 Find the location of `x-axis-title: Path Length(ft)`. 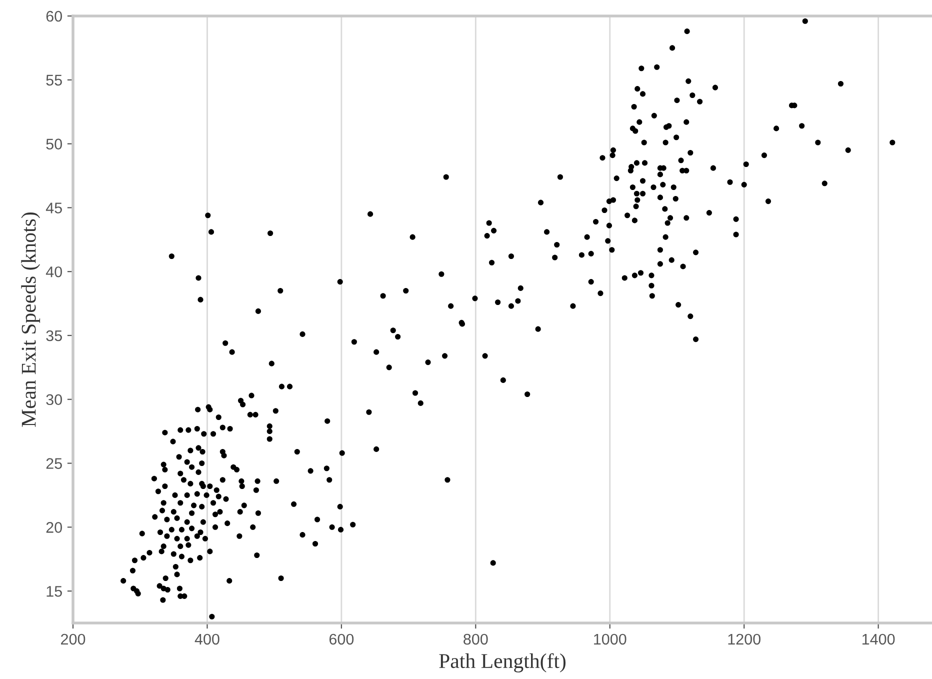

x-axis-title: Path Length(ft) is located at coordinates (502, 662).